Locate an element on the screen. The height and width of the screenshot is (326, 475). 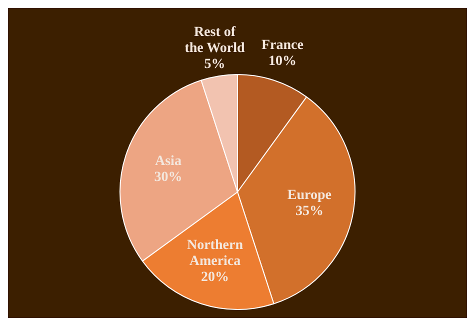
slice-label: Asia is located at coordinates (168, 162).